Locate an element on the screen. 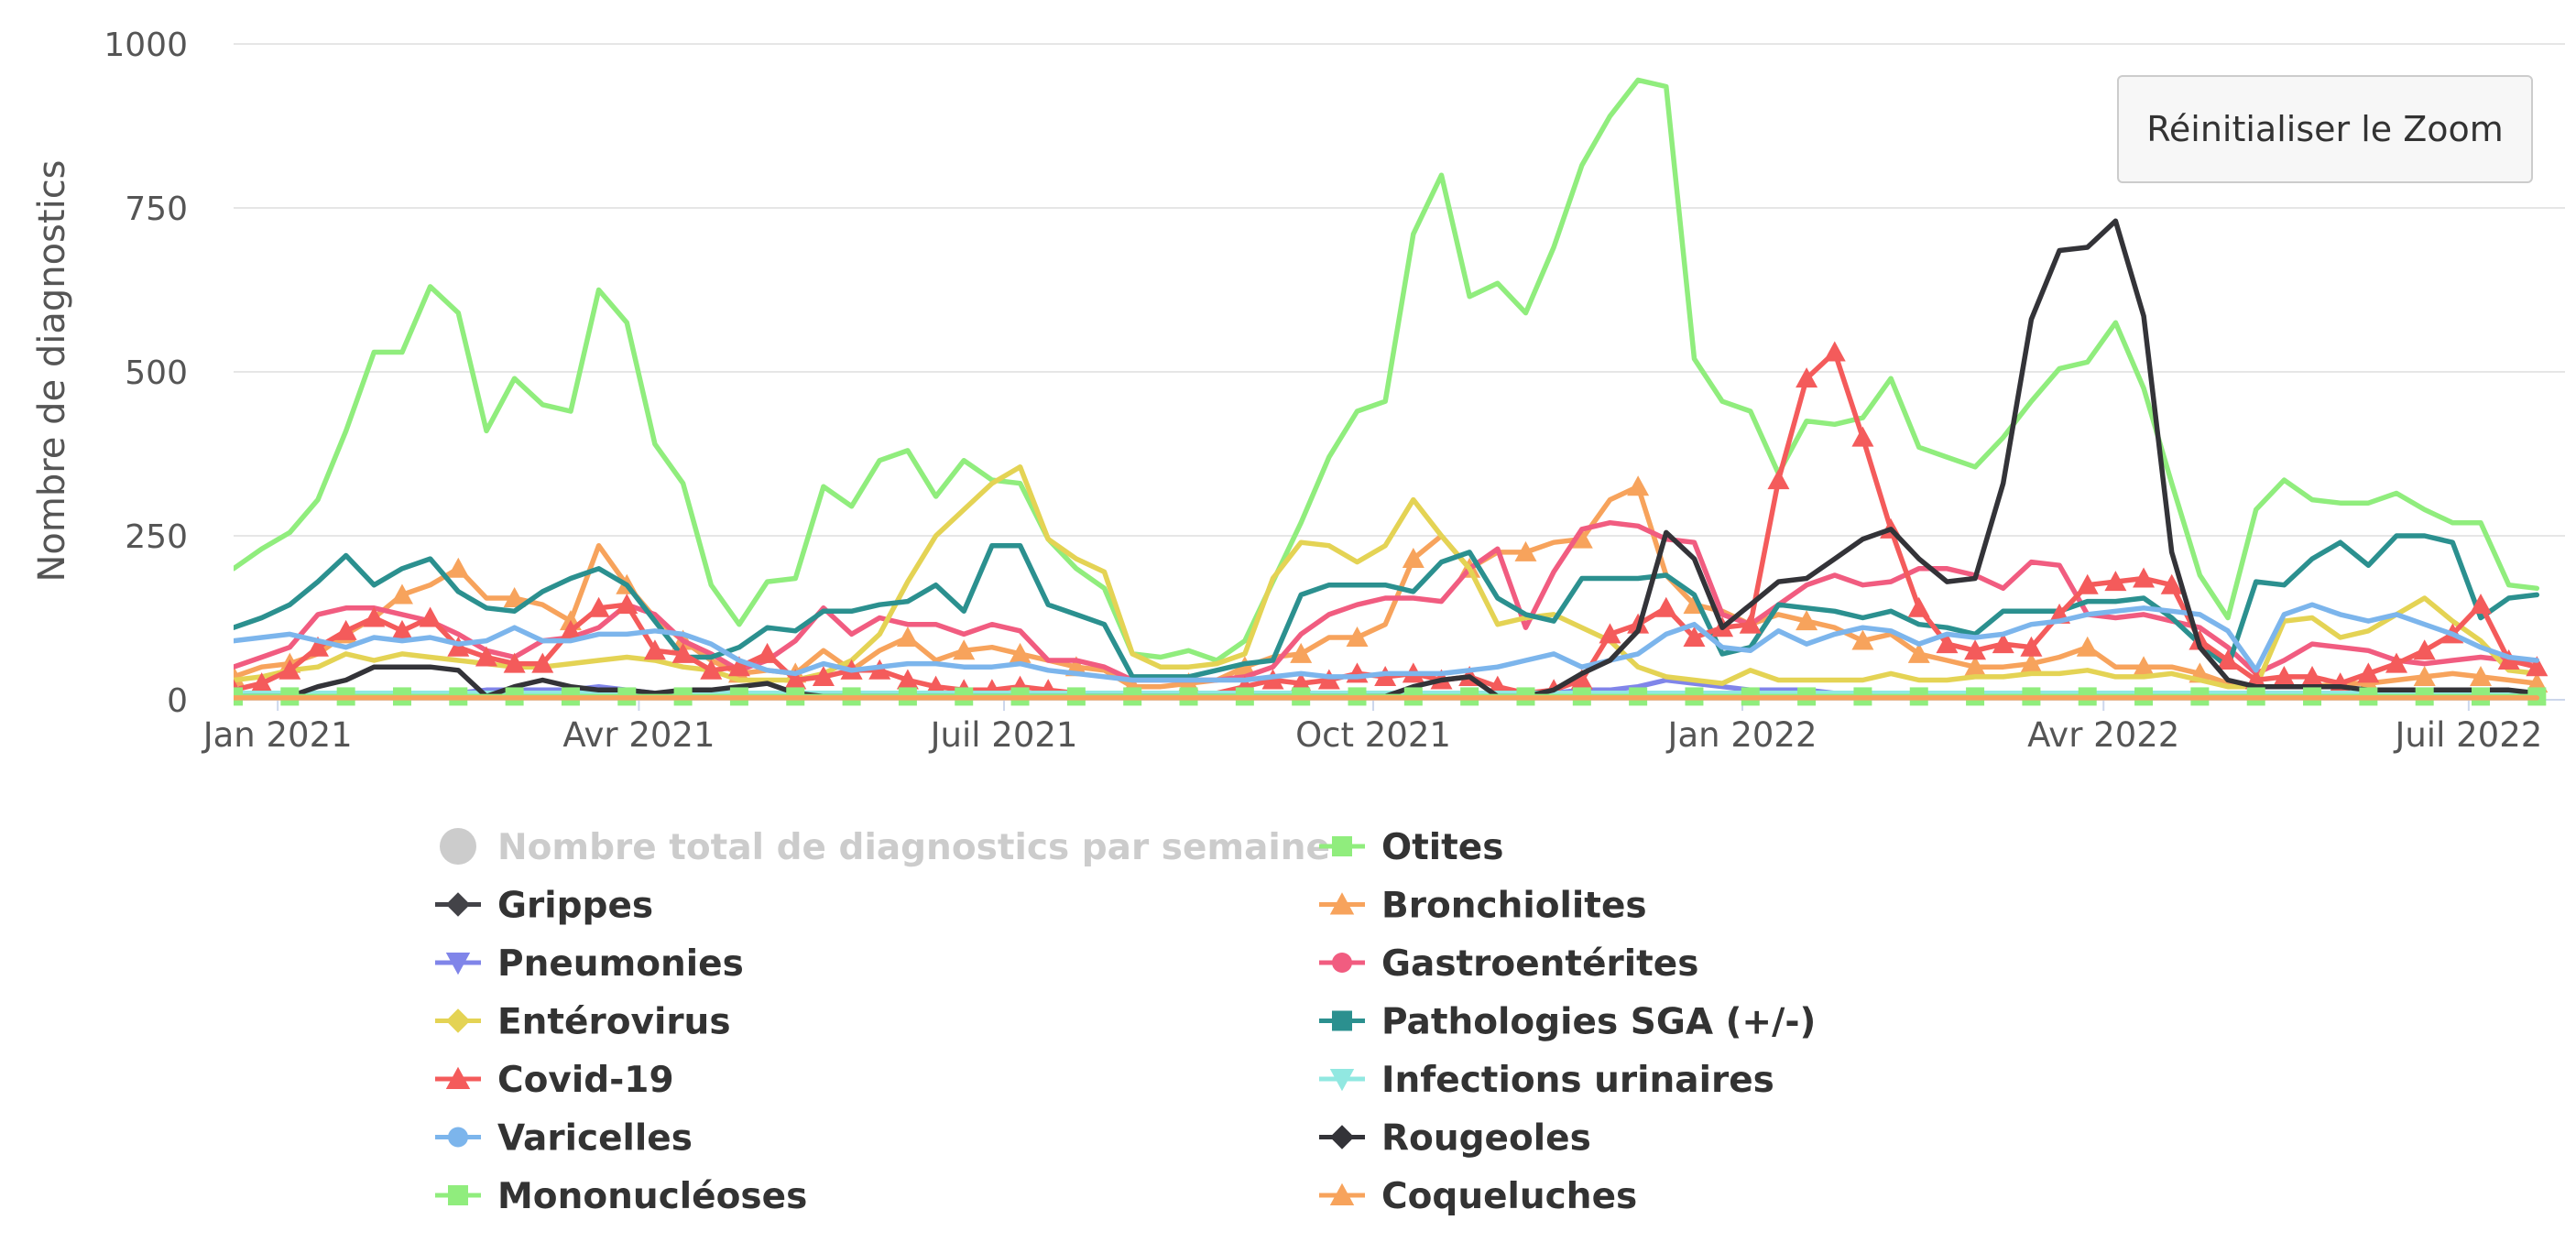  legend-item: Otites is located at coordinates (1411, 847).